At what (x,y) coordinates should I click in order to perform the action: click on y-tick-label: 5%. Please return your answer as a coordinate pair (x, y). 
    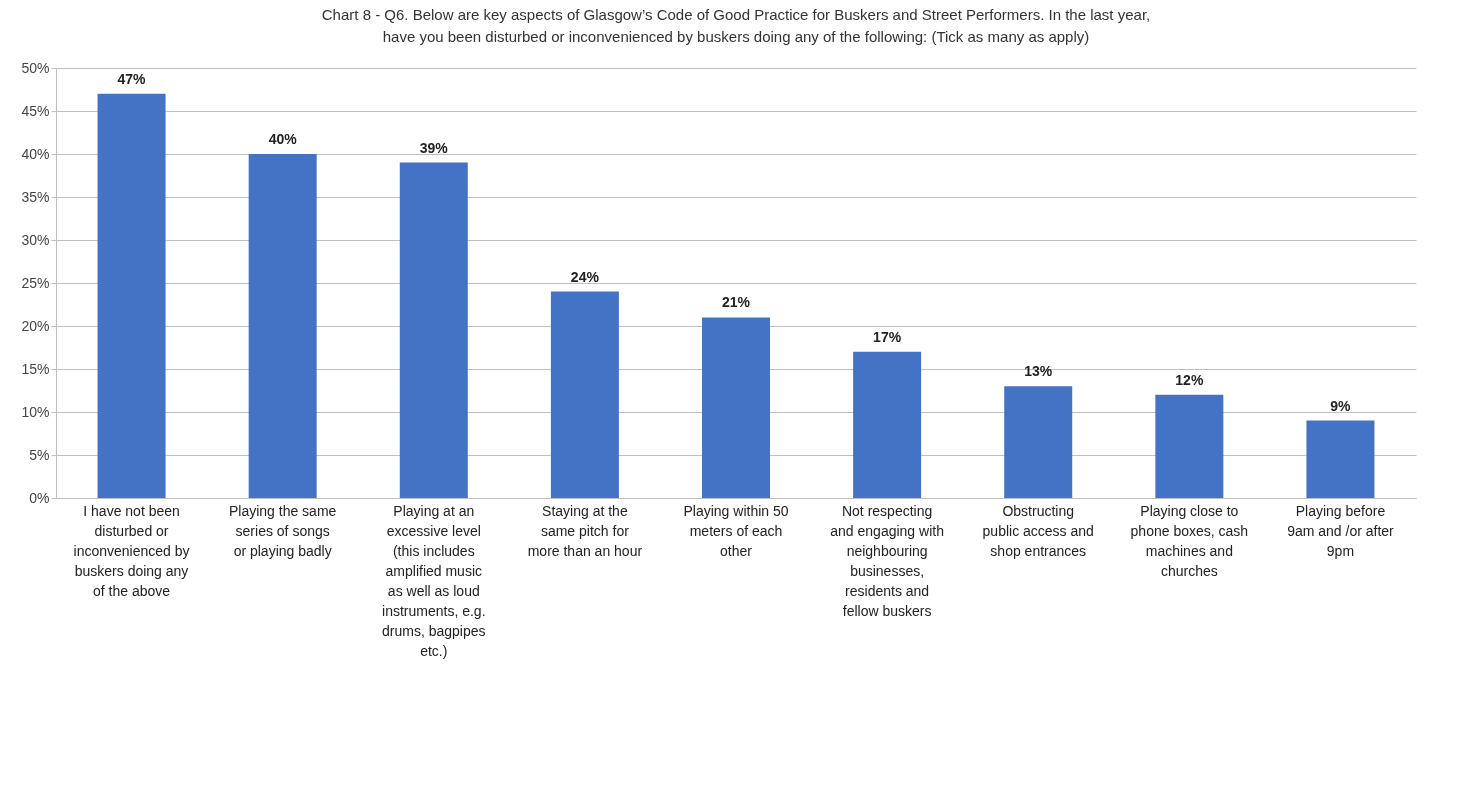
    Looking at the image, I should click on (39, 454).